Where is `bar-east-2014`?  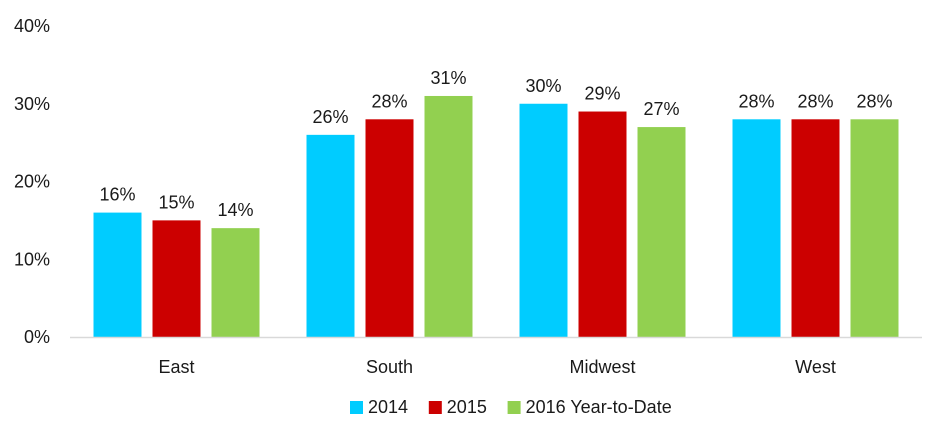 bar-east-2014 is located at coordinates (117, 274).